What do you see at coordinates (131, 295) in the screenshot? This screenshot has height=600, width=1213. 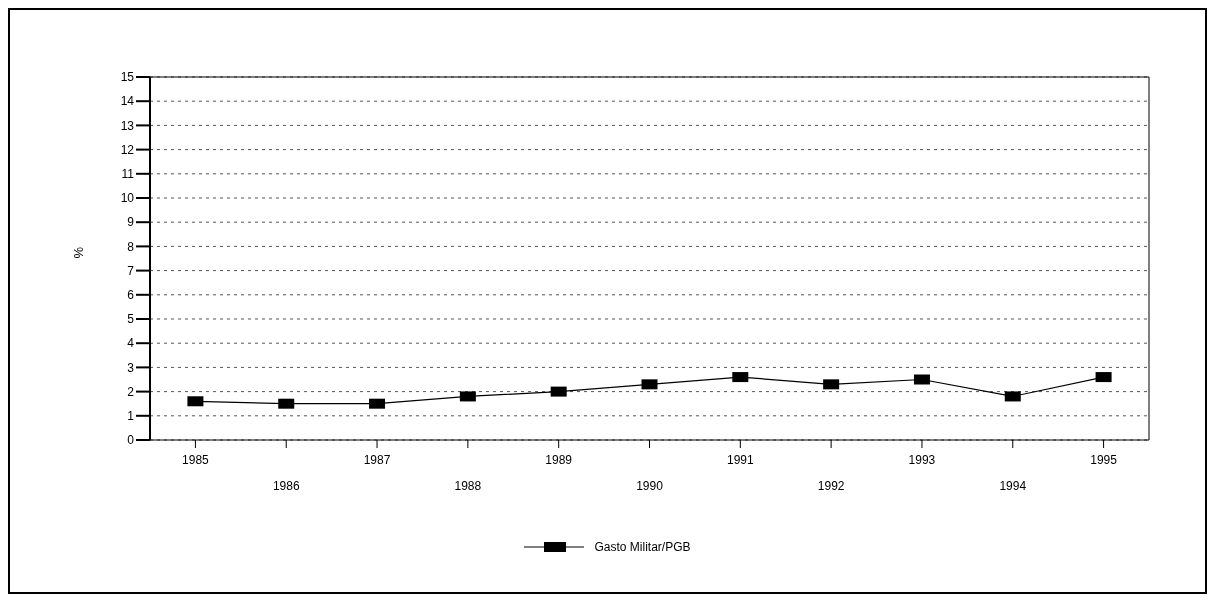 I see `y-tick-label: 6` at bounding box center [131, 295].